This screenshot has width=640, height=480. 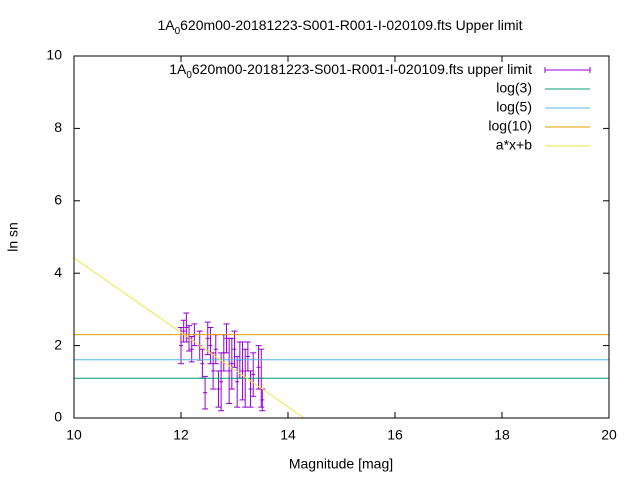 I want to click on x-tick-label: 16, so click(x=395, y=435).